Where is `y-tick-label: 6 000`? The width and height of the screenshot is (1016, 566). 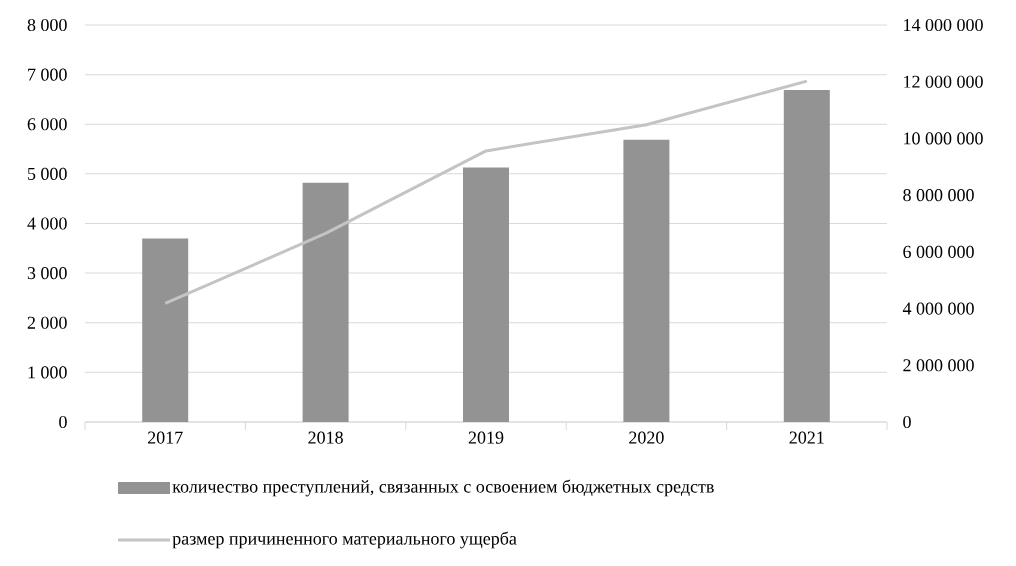
y-tick-label: 6 000 is located at coordinates (47, 124).